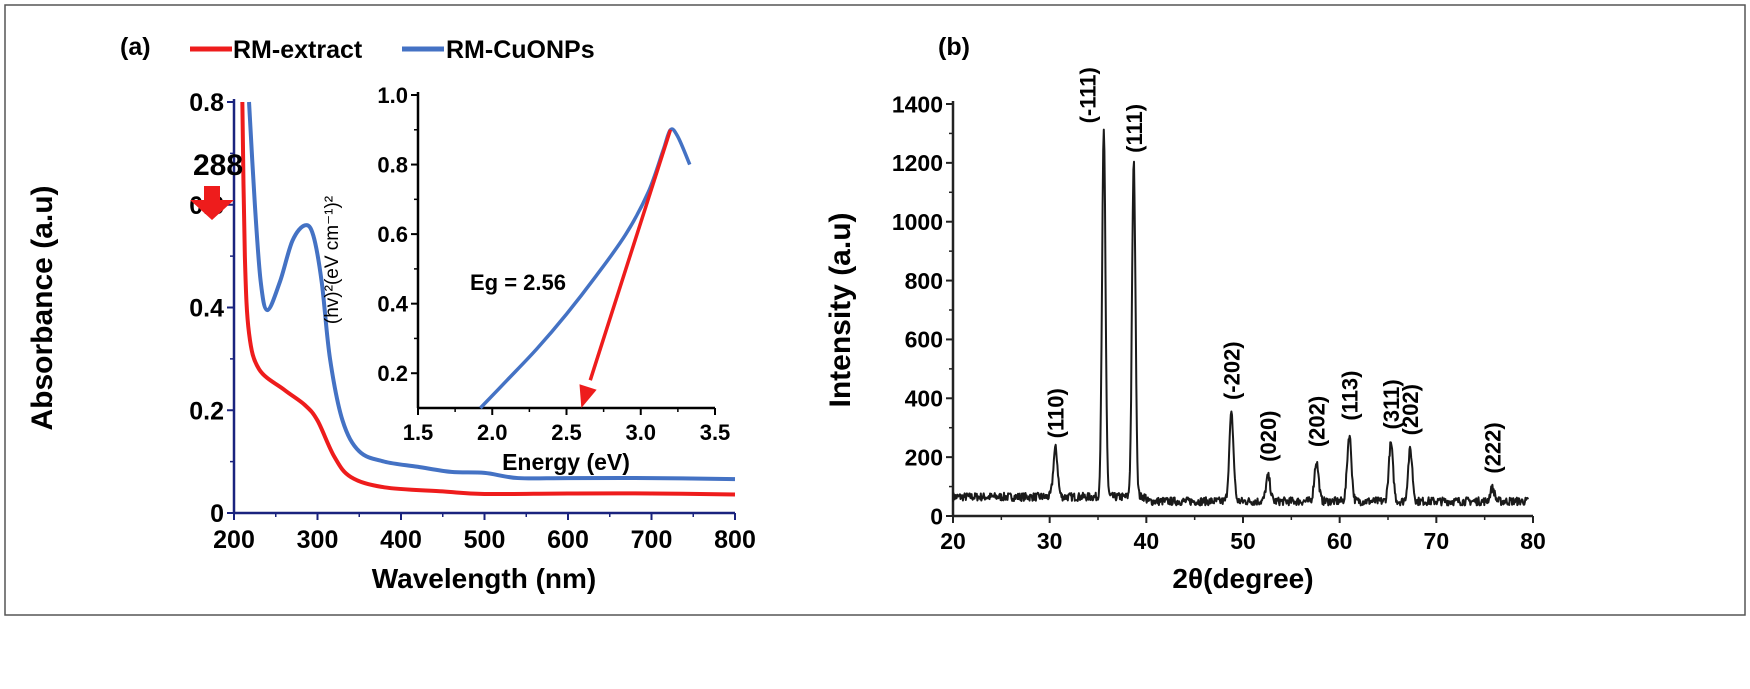 This screenshot has height=689, width=1750. What do you see at coordinates (630, 255) in the screenshot?
I see `tangent-line` at bounding box center [630, 255].